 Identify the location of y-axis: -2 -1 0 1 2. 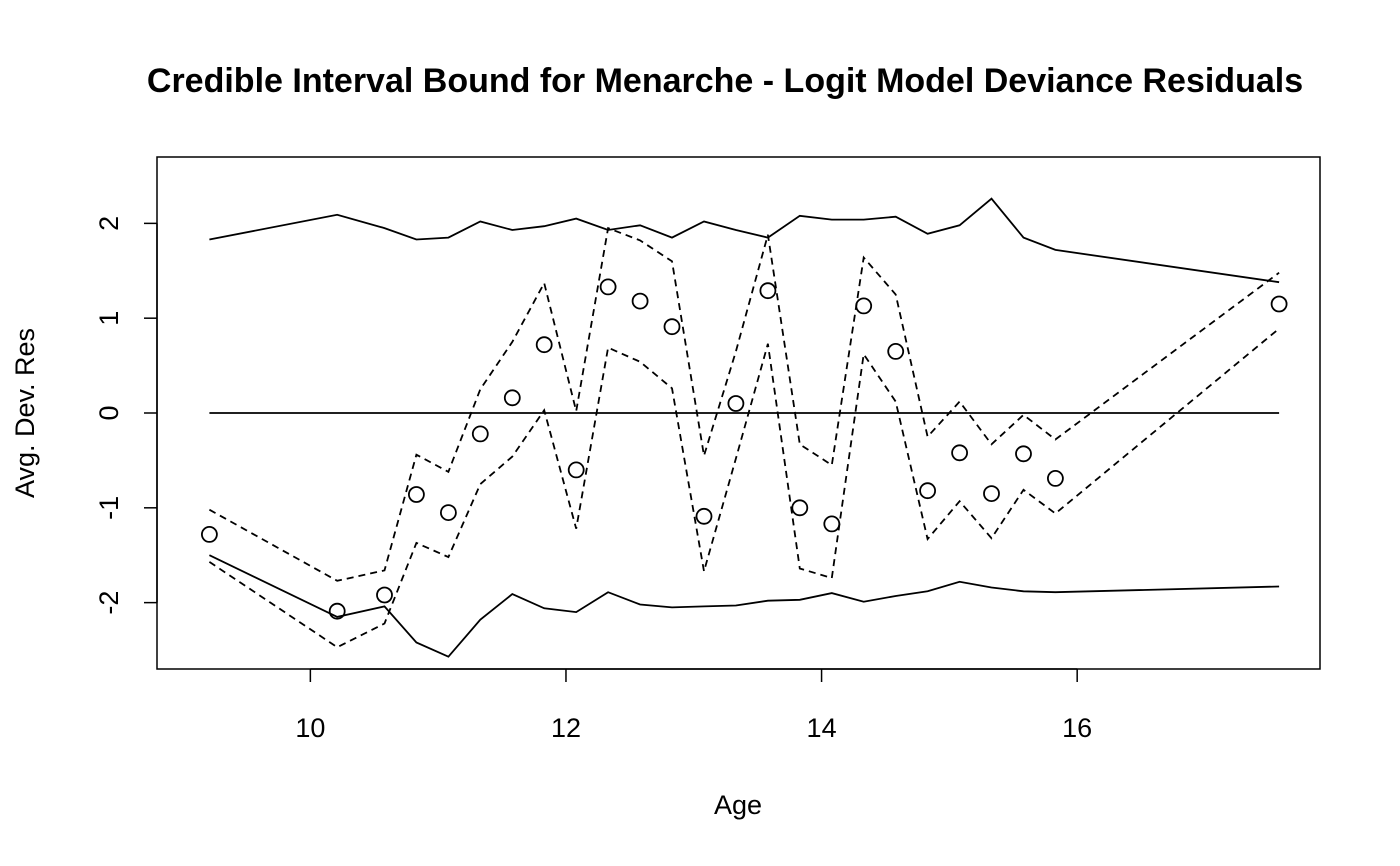
(126, 415).